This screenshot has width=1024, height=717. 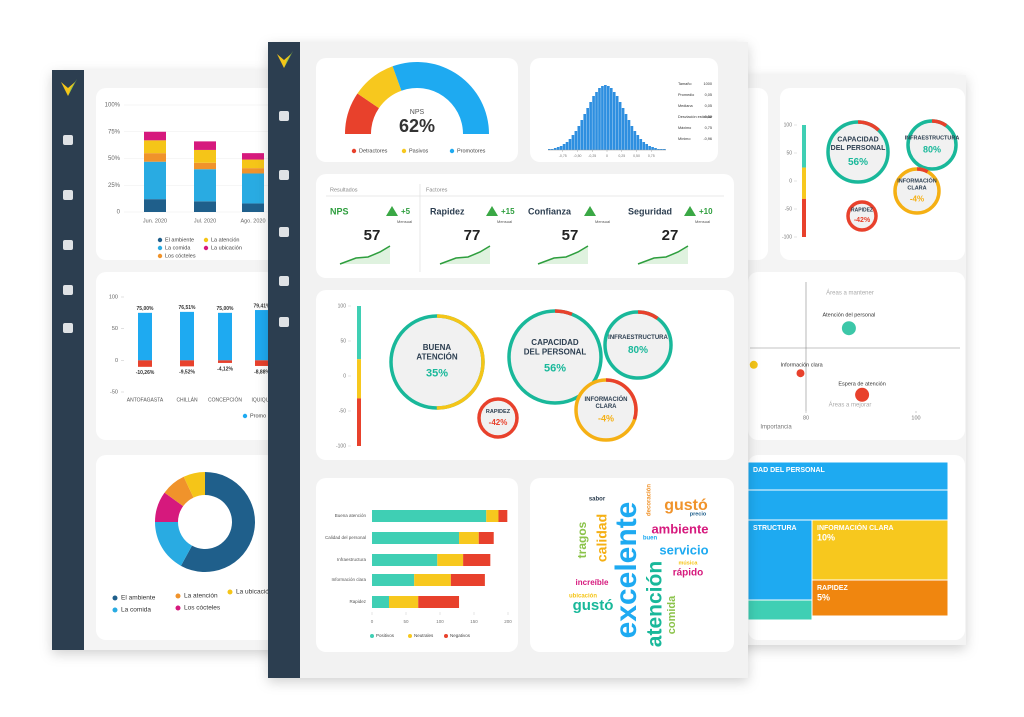 I want to click on x-tick-label: 150, so click(x=474, y=621).